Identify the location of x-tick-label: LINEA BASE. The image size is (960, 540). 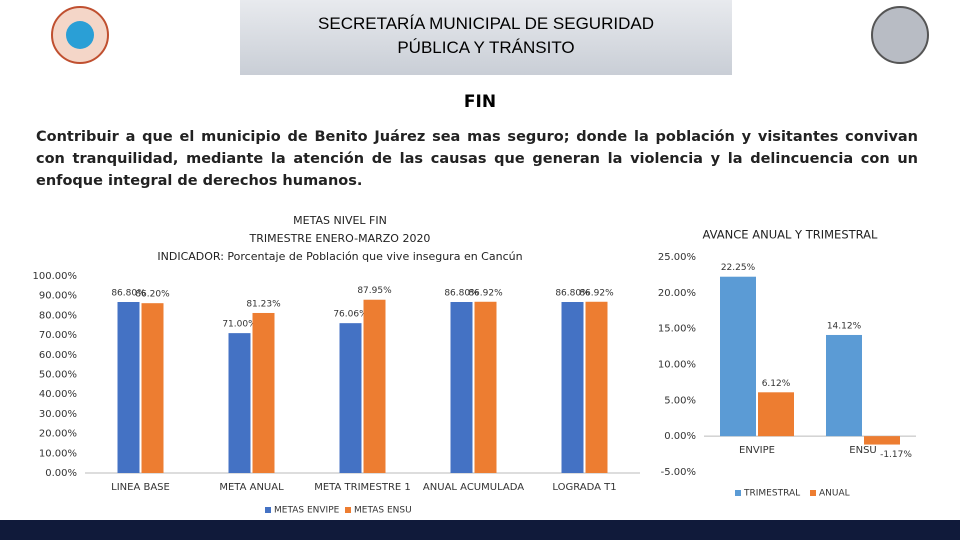
(140, 487).